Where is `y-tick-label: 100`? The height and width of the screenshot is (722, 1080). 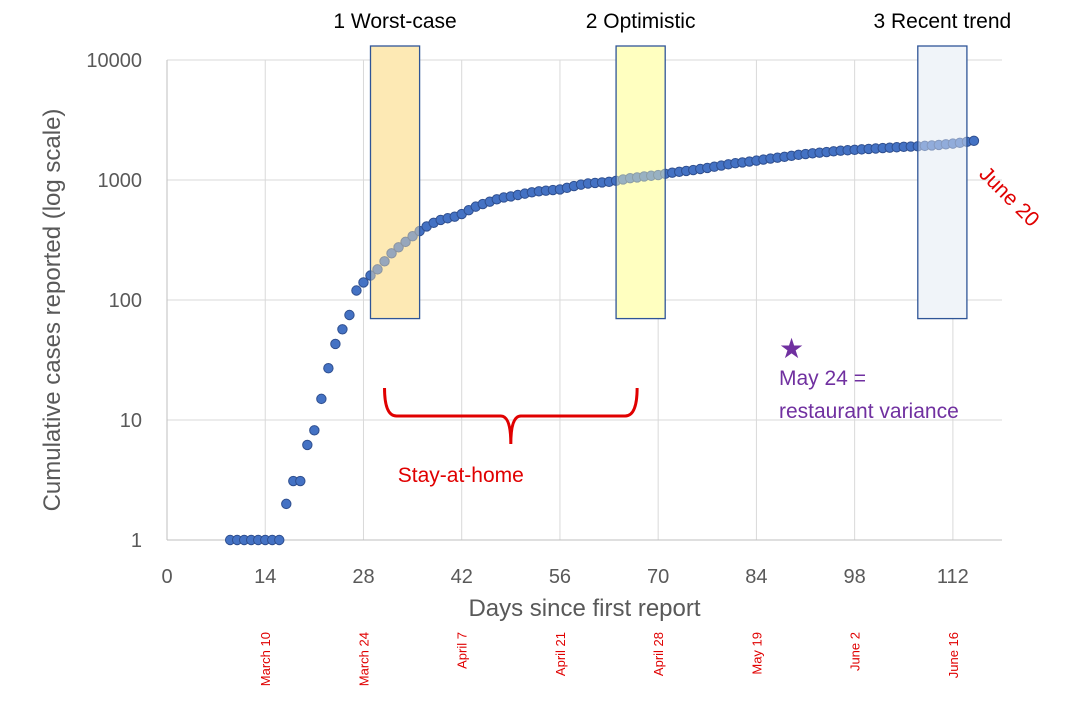 y-tick-label: 100 is located at coordinates (125, 301).